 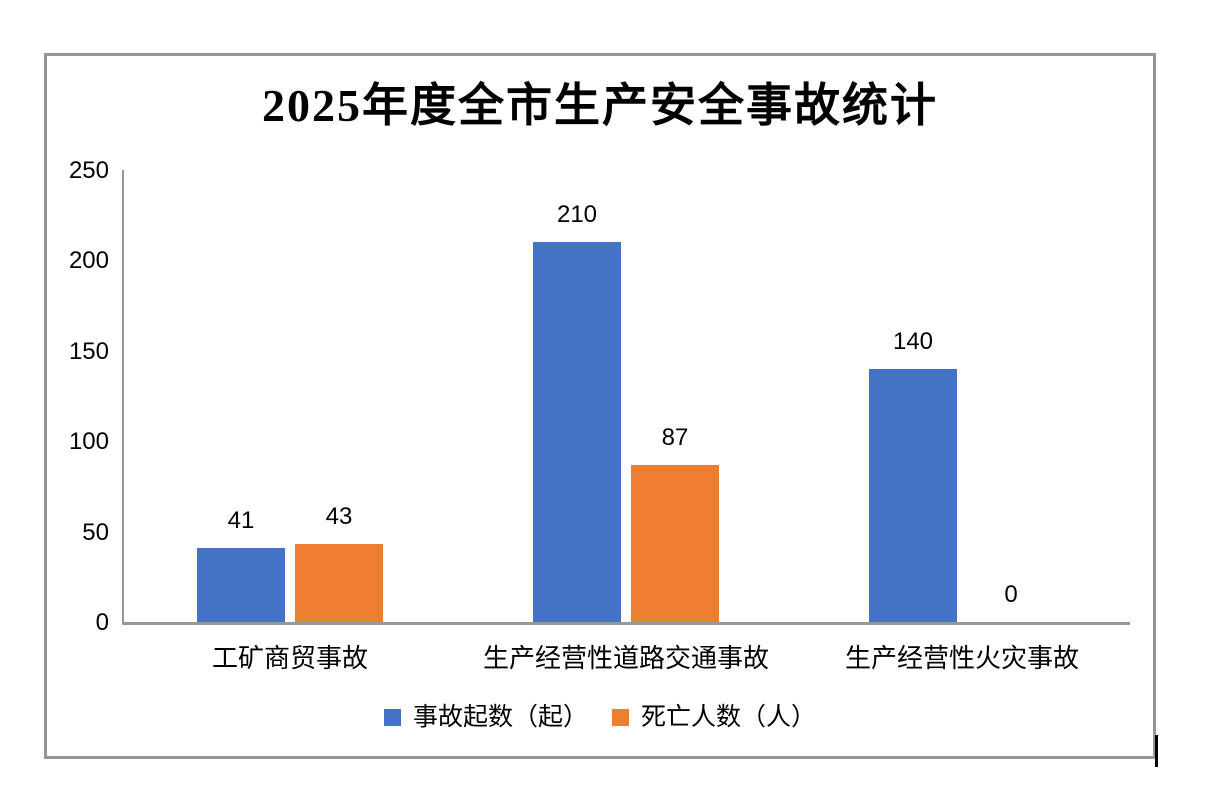 What do you see at coordinates (626, 658) in the screenshot?
I see `x-axis-category-label: 生产经营性道路交通事故` at bounding box center [626, 658].